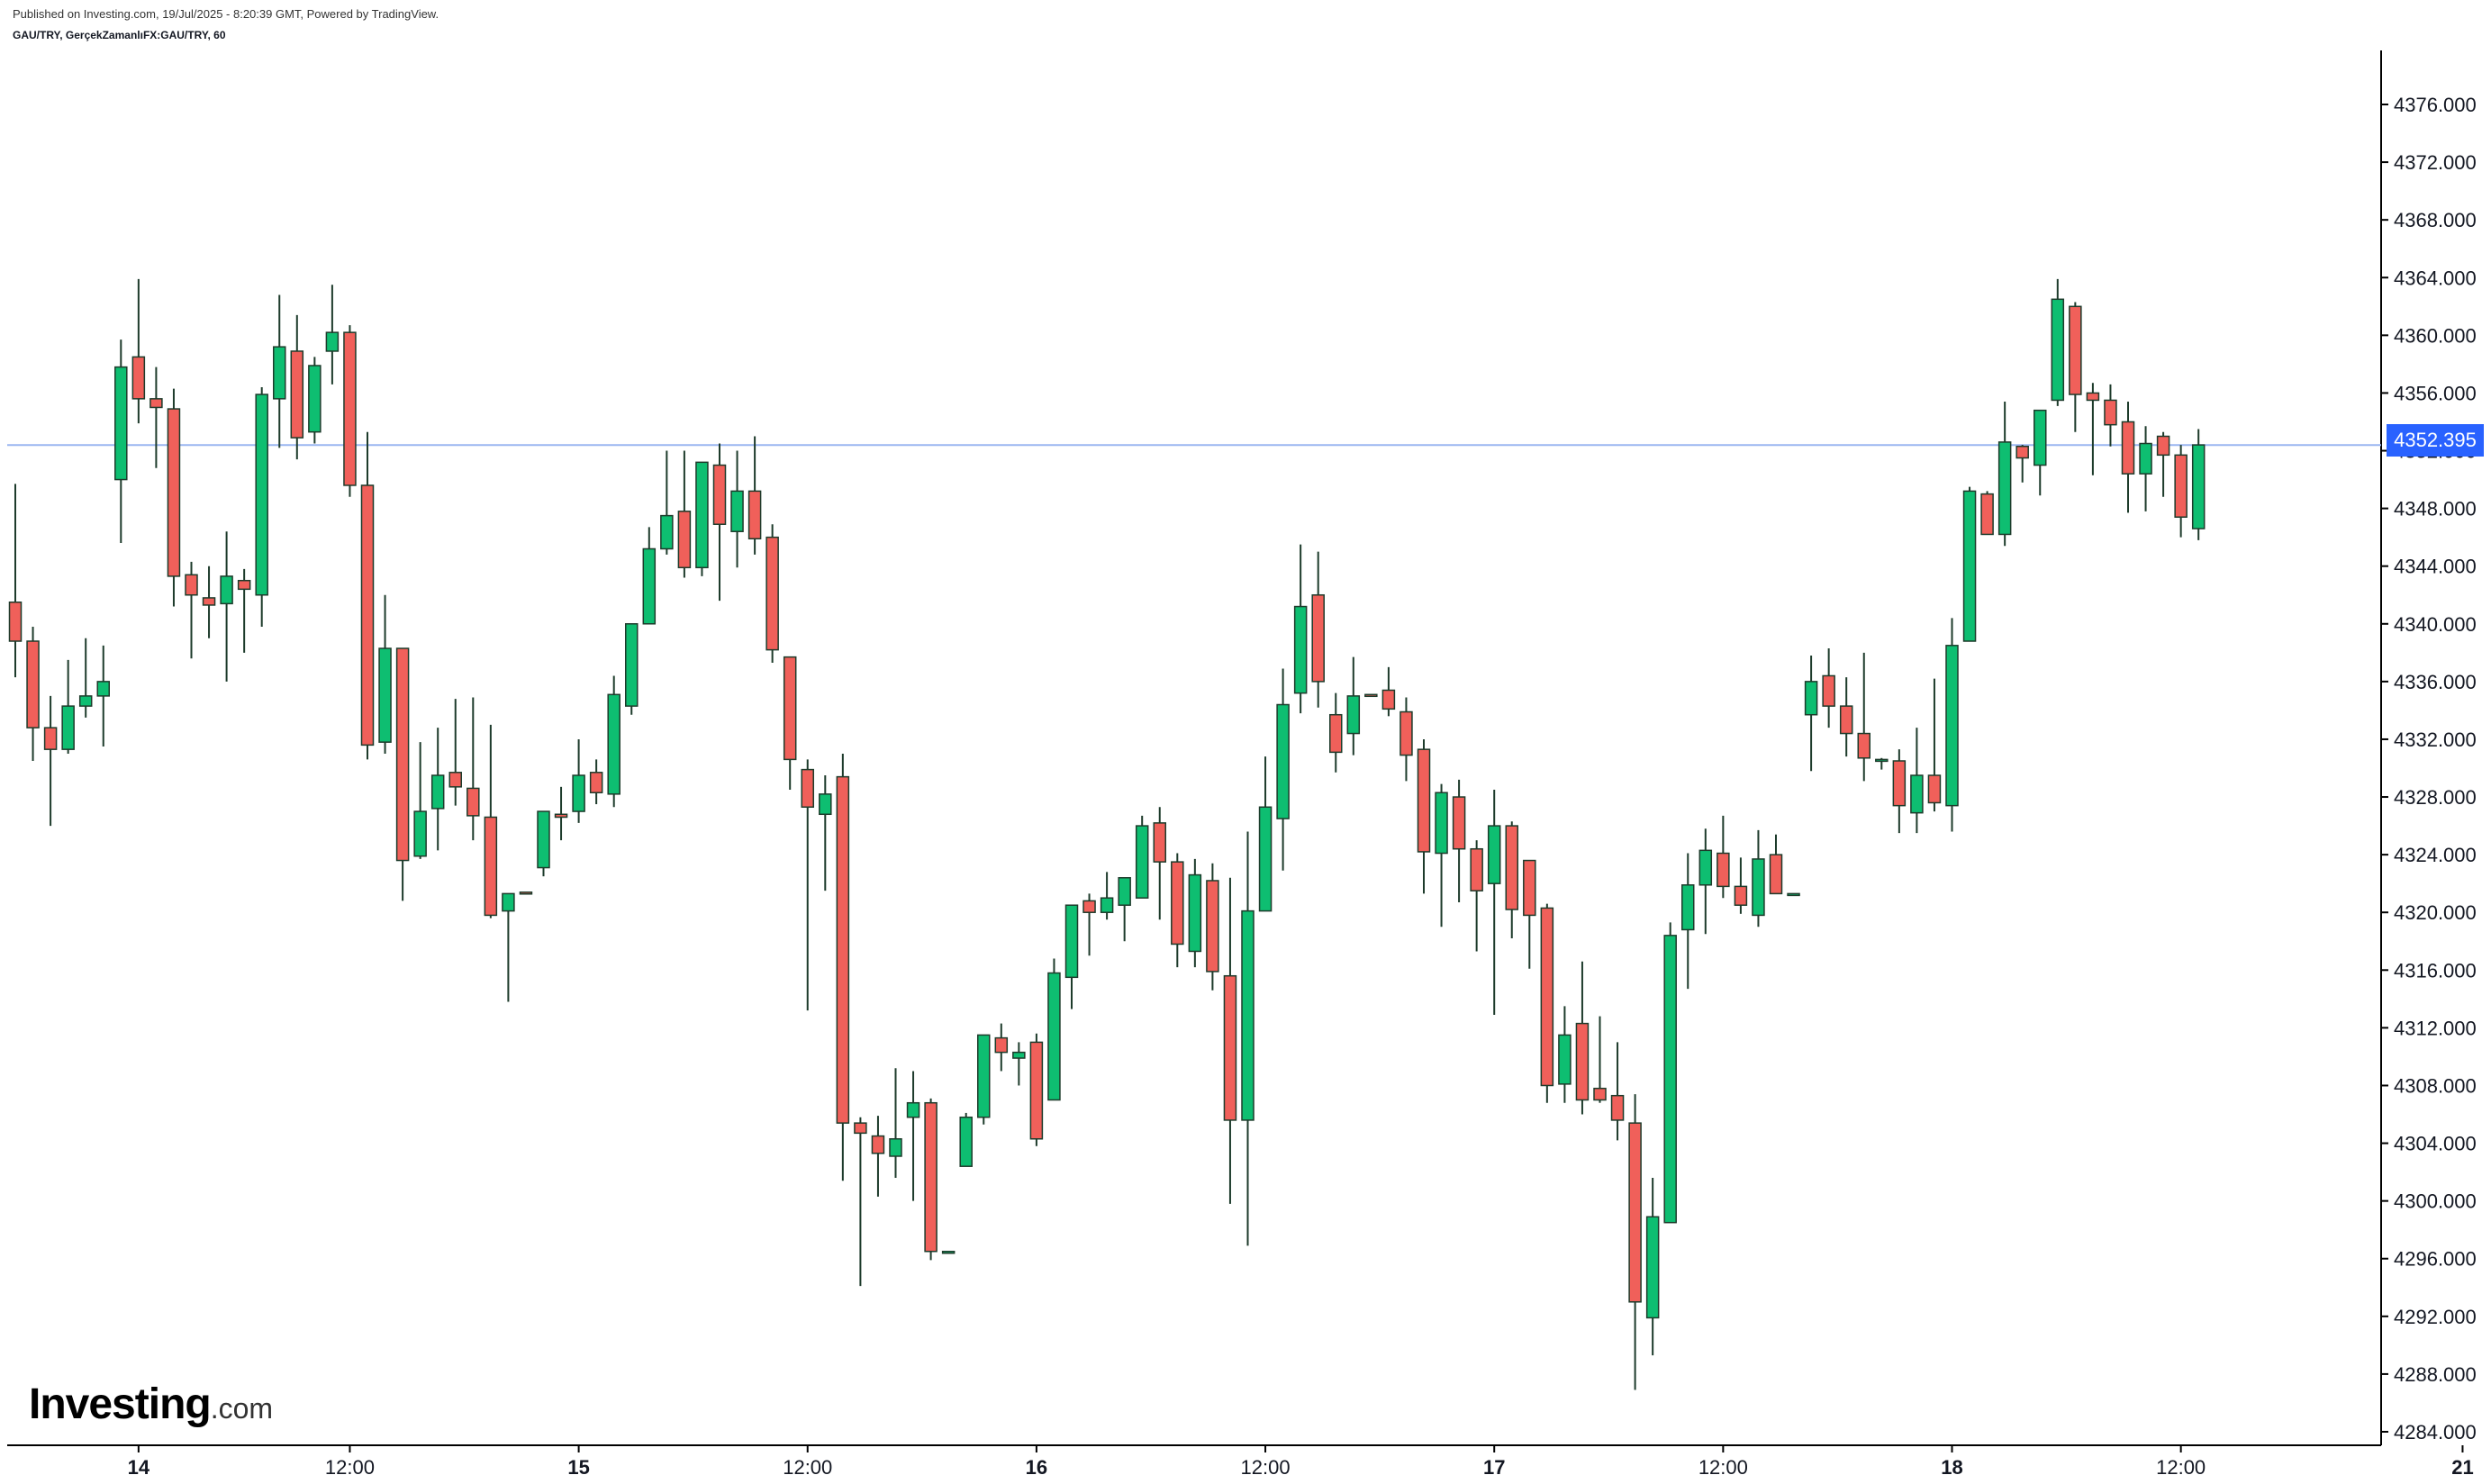 This screenshot has width=2491, height=1484. Describe the element at coordinates (2435, 913) in the screenshot. I see `y-tick-label: 4320.000` at that location.